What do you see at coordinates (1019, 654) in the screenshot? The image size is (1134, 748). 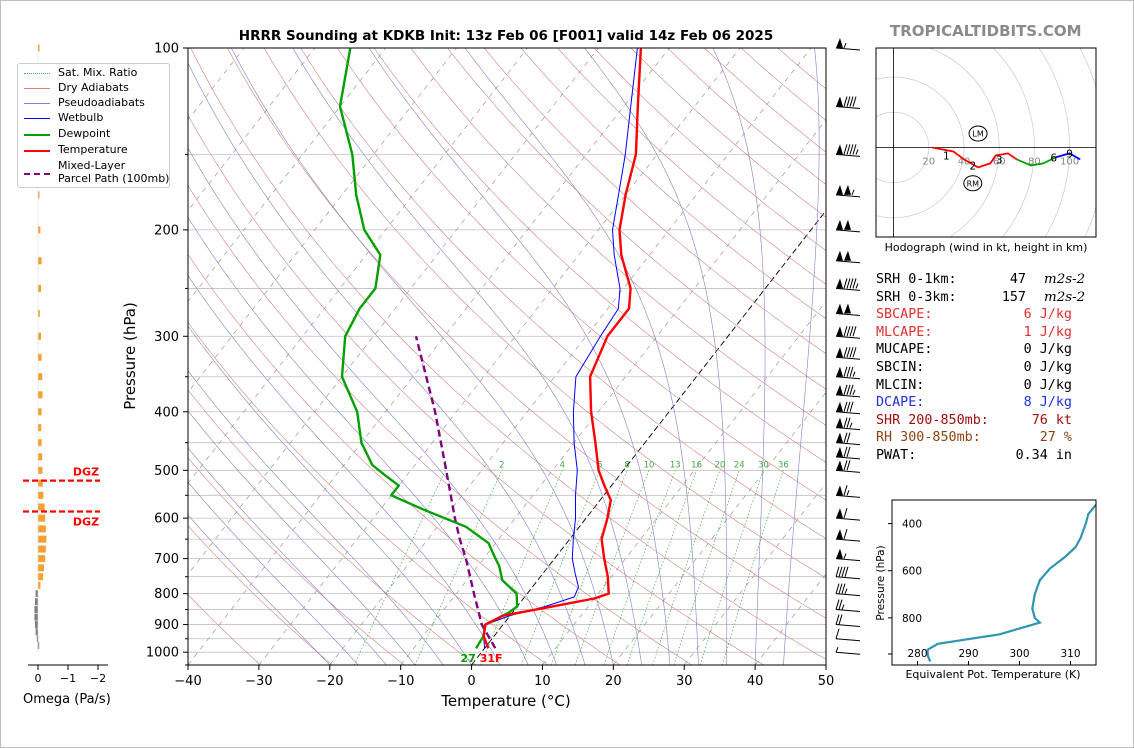 I see `theta-e-x-tick-label: 300` at bounding box center [1019, 654].